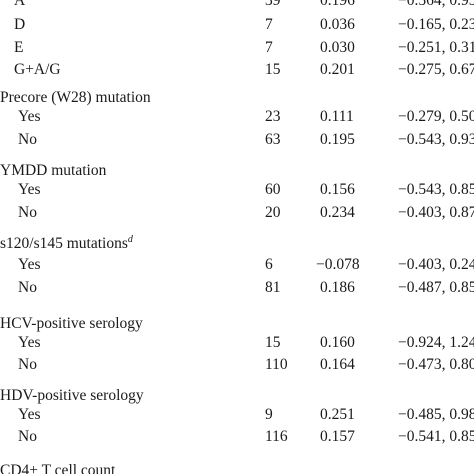  I want to click on table-row: Yes 9 0.251 −0.485, 0.988, so click(237, 415).